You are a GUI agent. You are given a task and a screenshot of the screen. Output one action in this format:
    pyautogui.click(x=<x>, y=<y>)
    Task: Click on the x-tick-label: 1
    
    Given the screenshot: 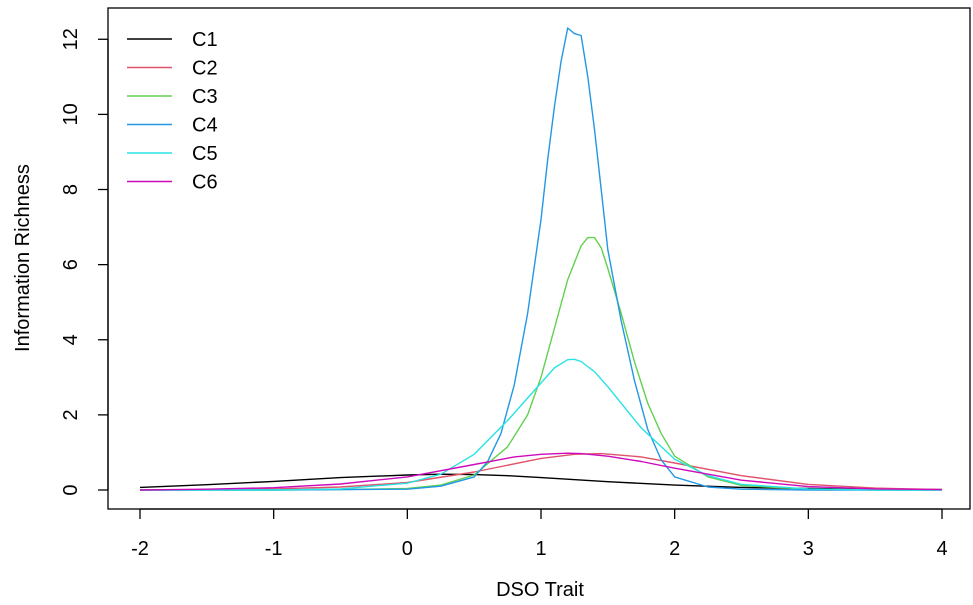 What is the action you would take?
    pyautogui.click(x=540, y=549)
    